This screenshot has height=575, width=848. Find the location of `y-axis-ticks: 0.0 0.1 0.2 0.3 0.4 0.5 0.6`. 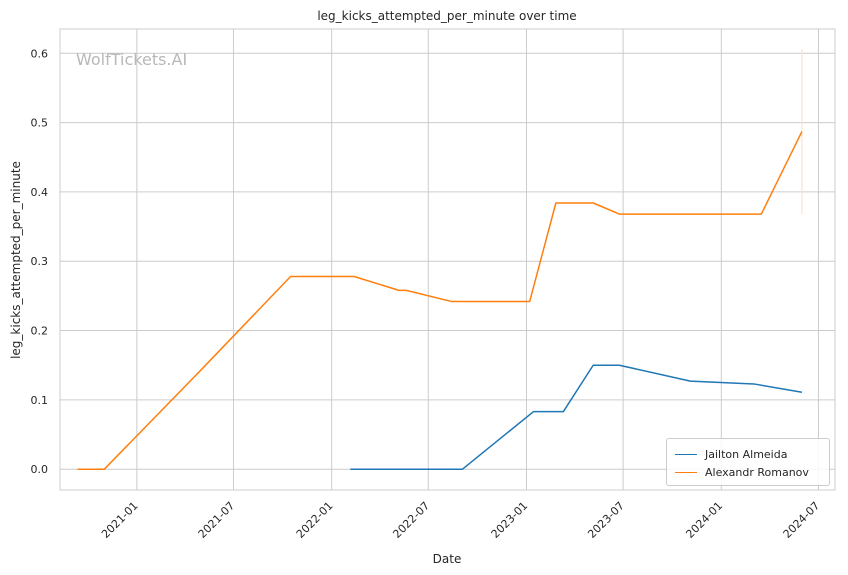

y-axis-ticks: 0.0 0.1 0.2 0.3 0.4 0.5 0.6 is located at coordinates (40, 261).